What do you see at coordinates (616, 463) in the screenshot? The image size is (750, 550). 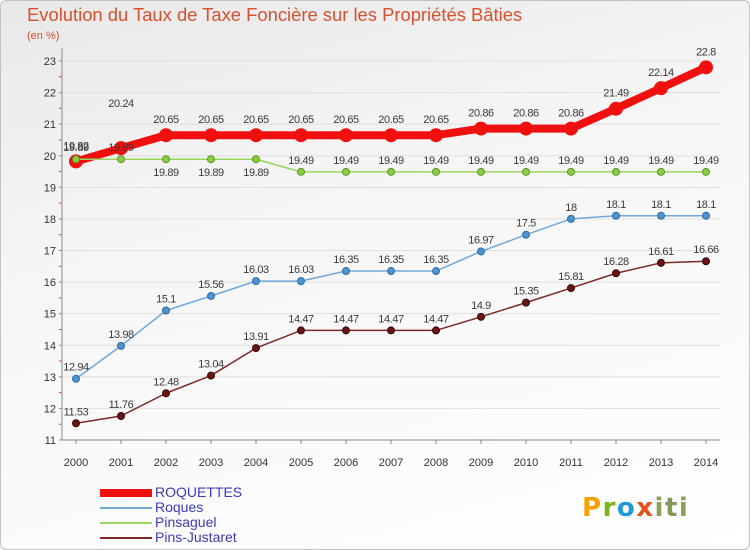 I see `x-tick-label: 2012` at bounding box center [616, 463].